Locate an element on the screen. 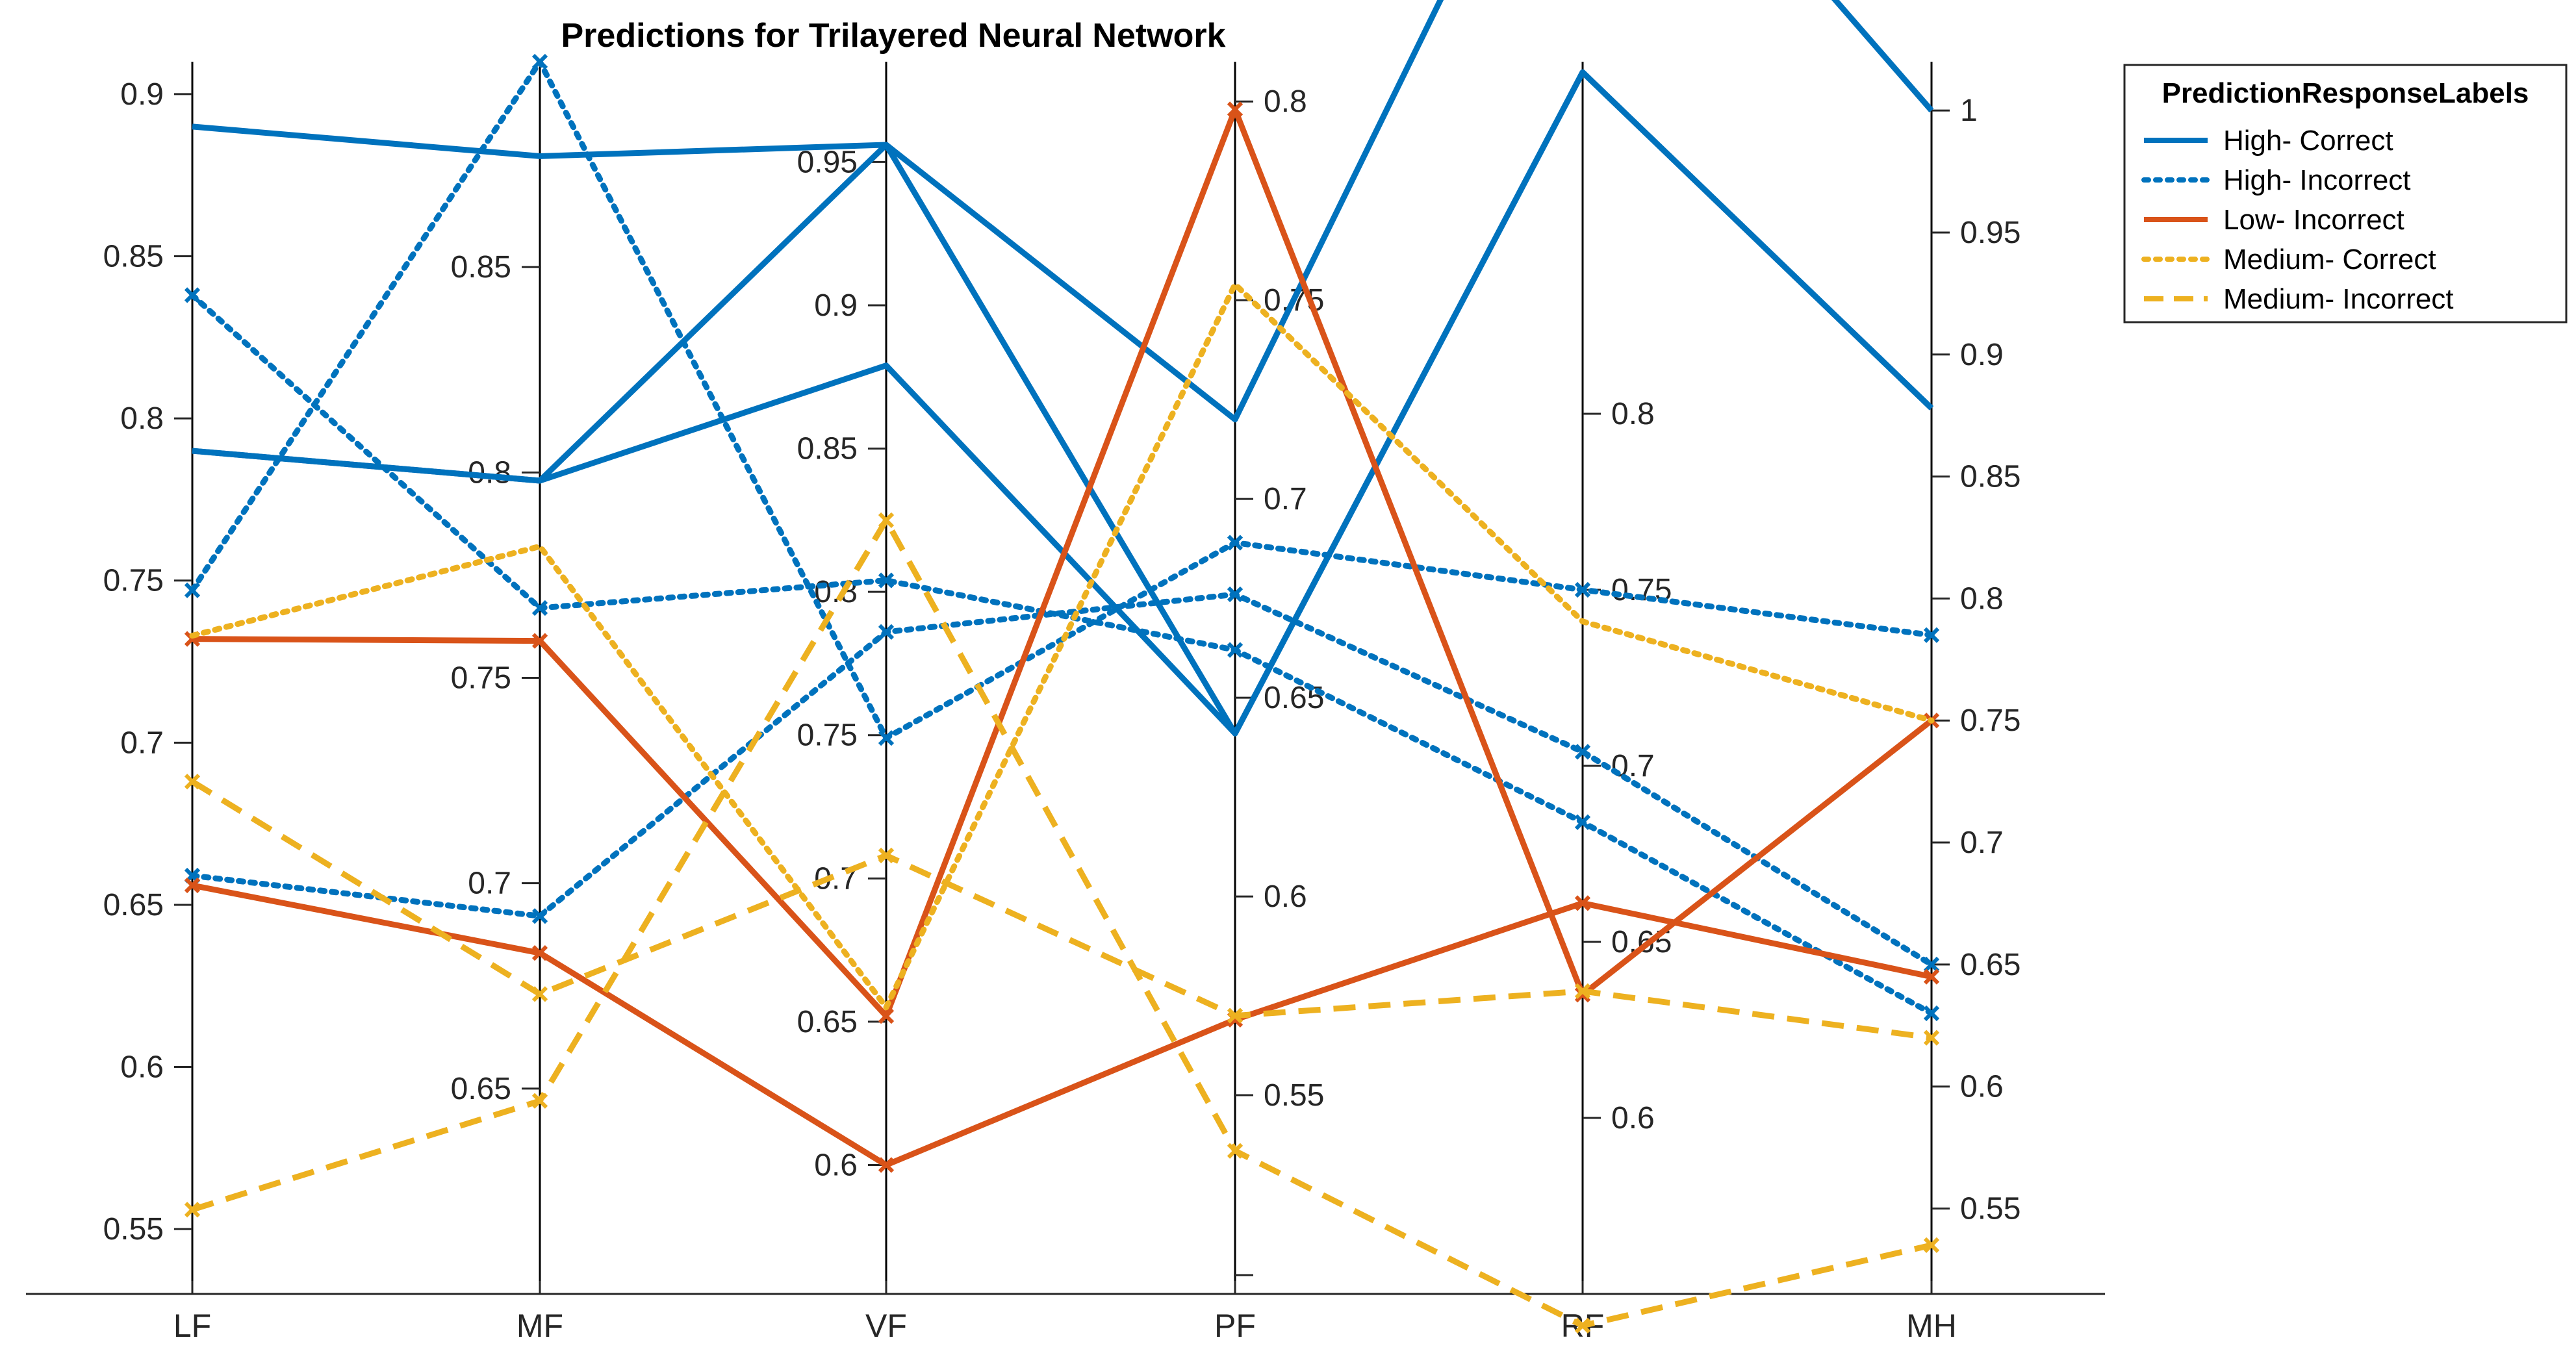 The height and width of the screenshot is (1355, 2576). tick-label: 1 is located at coordinates (1969, 111).